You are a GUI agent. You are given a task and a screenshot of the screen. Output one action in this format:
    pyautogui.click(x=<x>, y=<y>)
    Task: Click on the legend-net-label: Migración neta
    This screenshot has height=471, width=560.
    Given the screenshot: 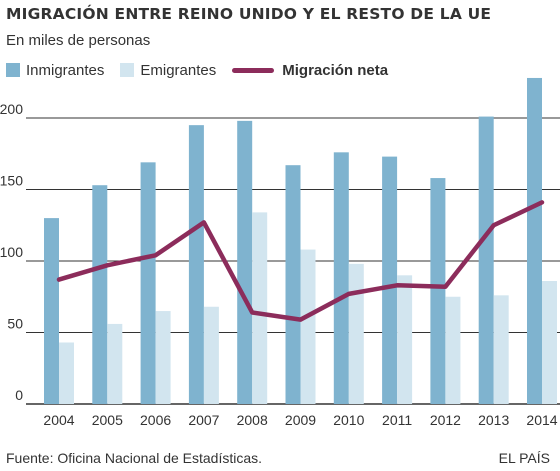 What is the action you would take?
    pyautogui.click(x=335, y=70)
    